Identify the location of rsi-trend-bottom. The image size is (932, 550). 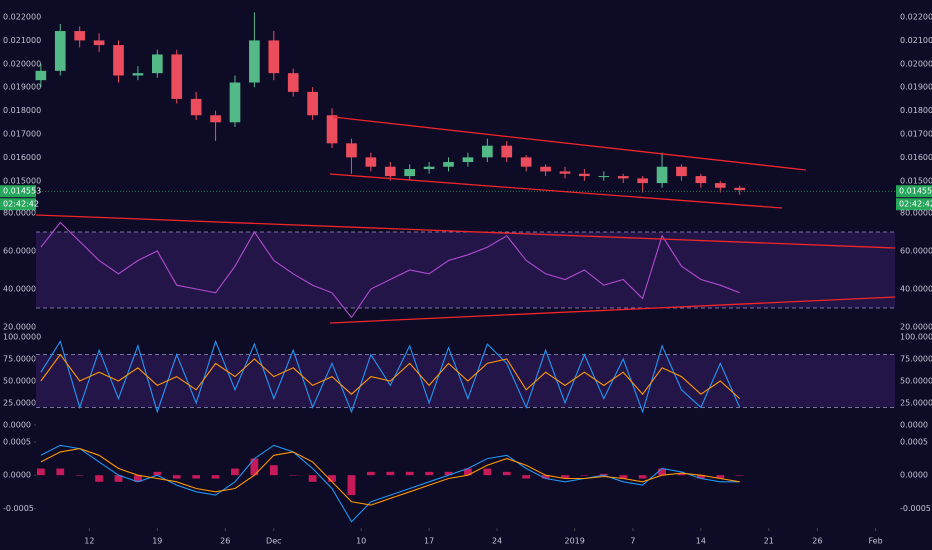
(612, 310).